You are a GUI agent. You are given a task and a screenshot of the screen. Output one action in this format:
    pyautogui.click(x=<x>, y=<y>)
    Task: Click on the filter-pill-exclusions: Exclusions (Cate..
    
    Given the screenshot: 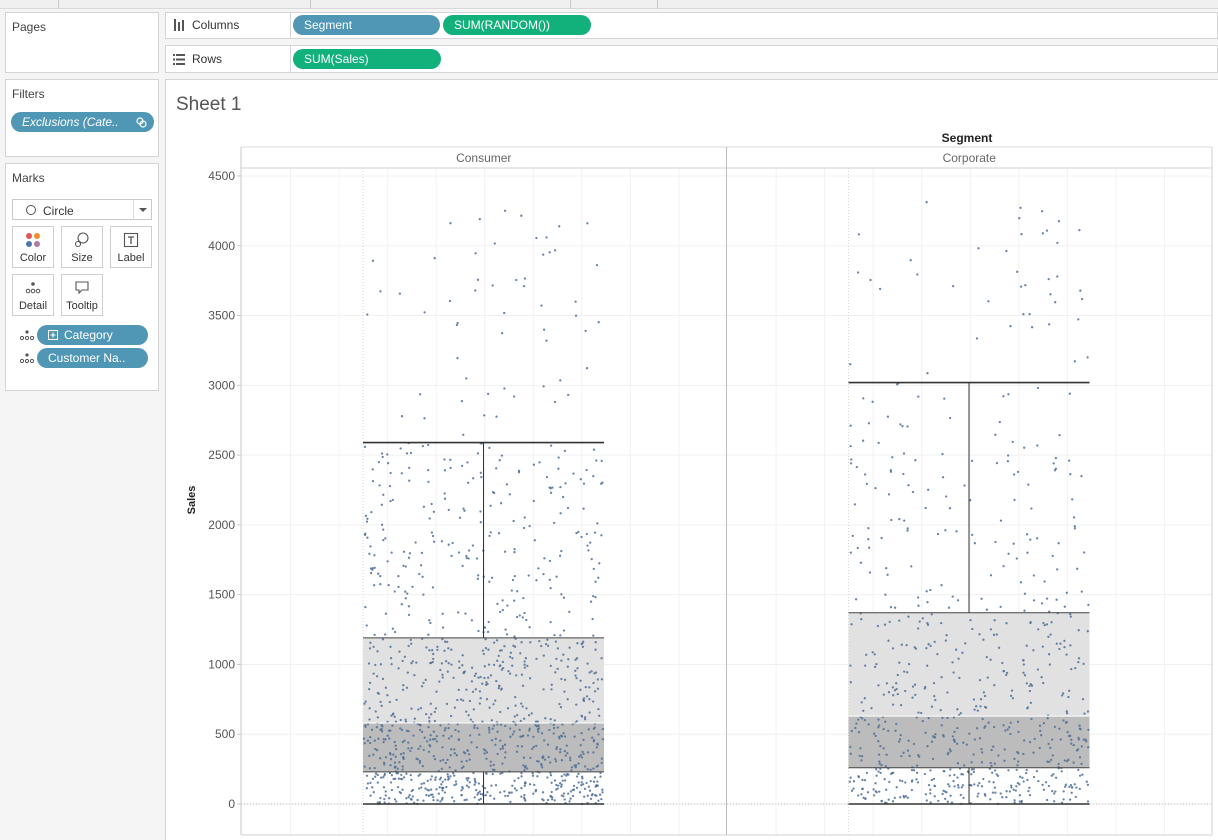 What is the action you would take?
    pyautogui.click(x=82, y=122)
    